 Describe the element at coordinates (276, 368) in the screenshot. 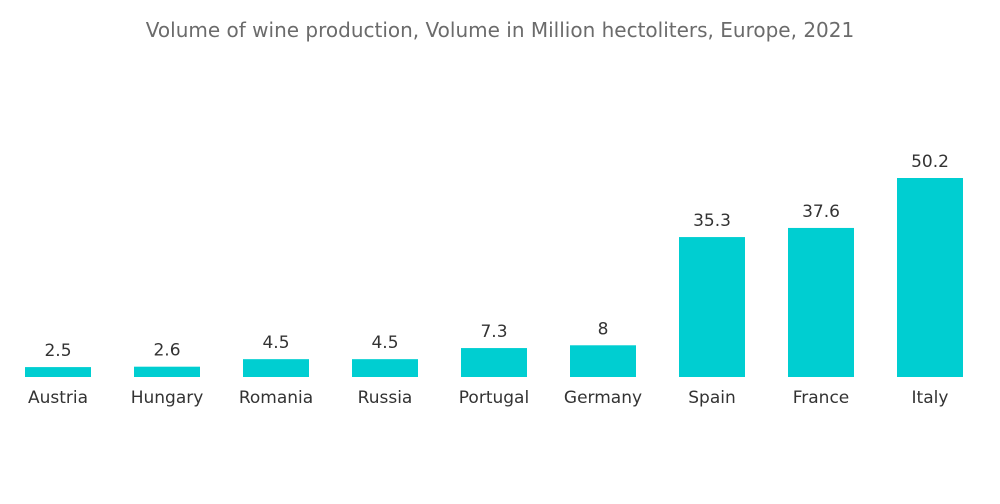

I see `bar-romania` at that location.